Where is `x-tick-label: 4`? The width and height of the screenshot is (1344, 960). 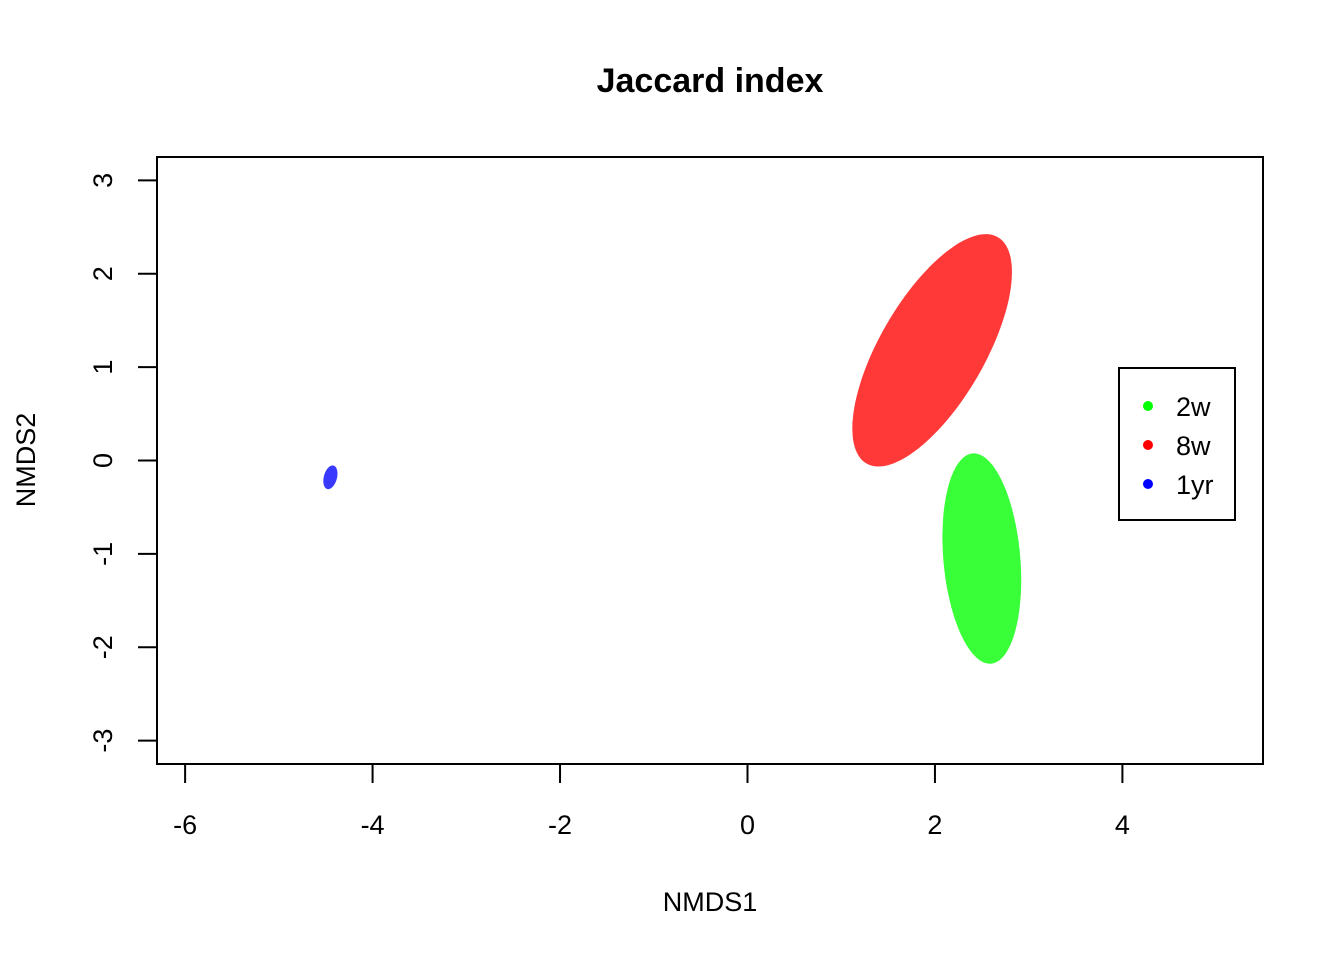
x-tick-label: 4 is located at coordinates (1122, 825).